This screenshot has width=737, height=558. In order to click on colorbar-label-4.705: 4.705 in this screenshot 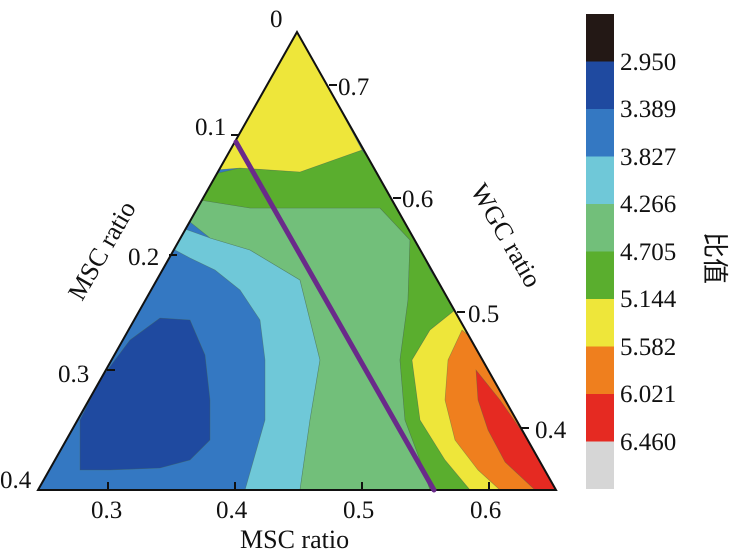, I will do `click(648, 252)`.